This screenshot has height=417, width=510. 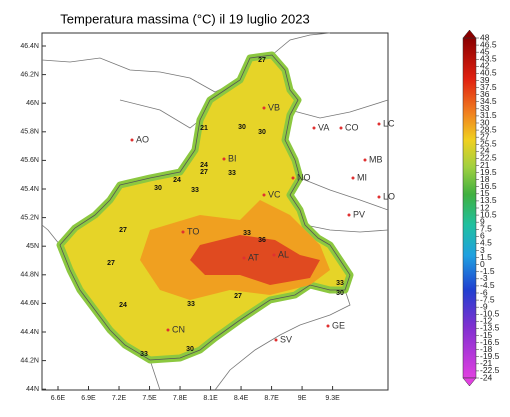 What do you see at coordinates (484, 292) in the screenshot?
I see `colorbar-label: -6` at bounding box center [484, 292].